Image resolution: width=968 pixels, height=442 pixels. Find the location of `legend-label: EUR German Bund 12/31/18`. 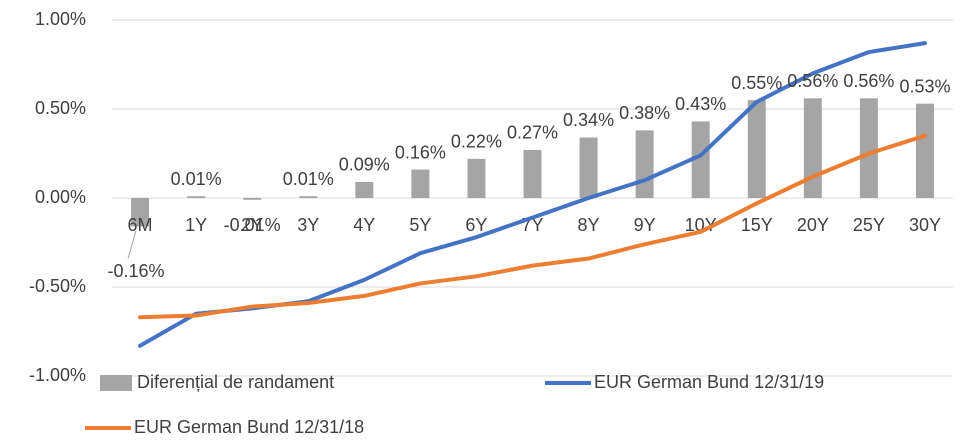

legend-label: EUR German Bund 12/31/18 is located at coordinates (249, 427).